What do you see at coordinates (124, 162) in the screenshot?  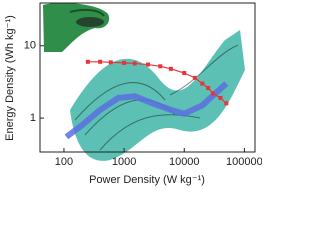 I see `x-tick-label: 1000` at bounding box center [124, 162].